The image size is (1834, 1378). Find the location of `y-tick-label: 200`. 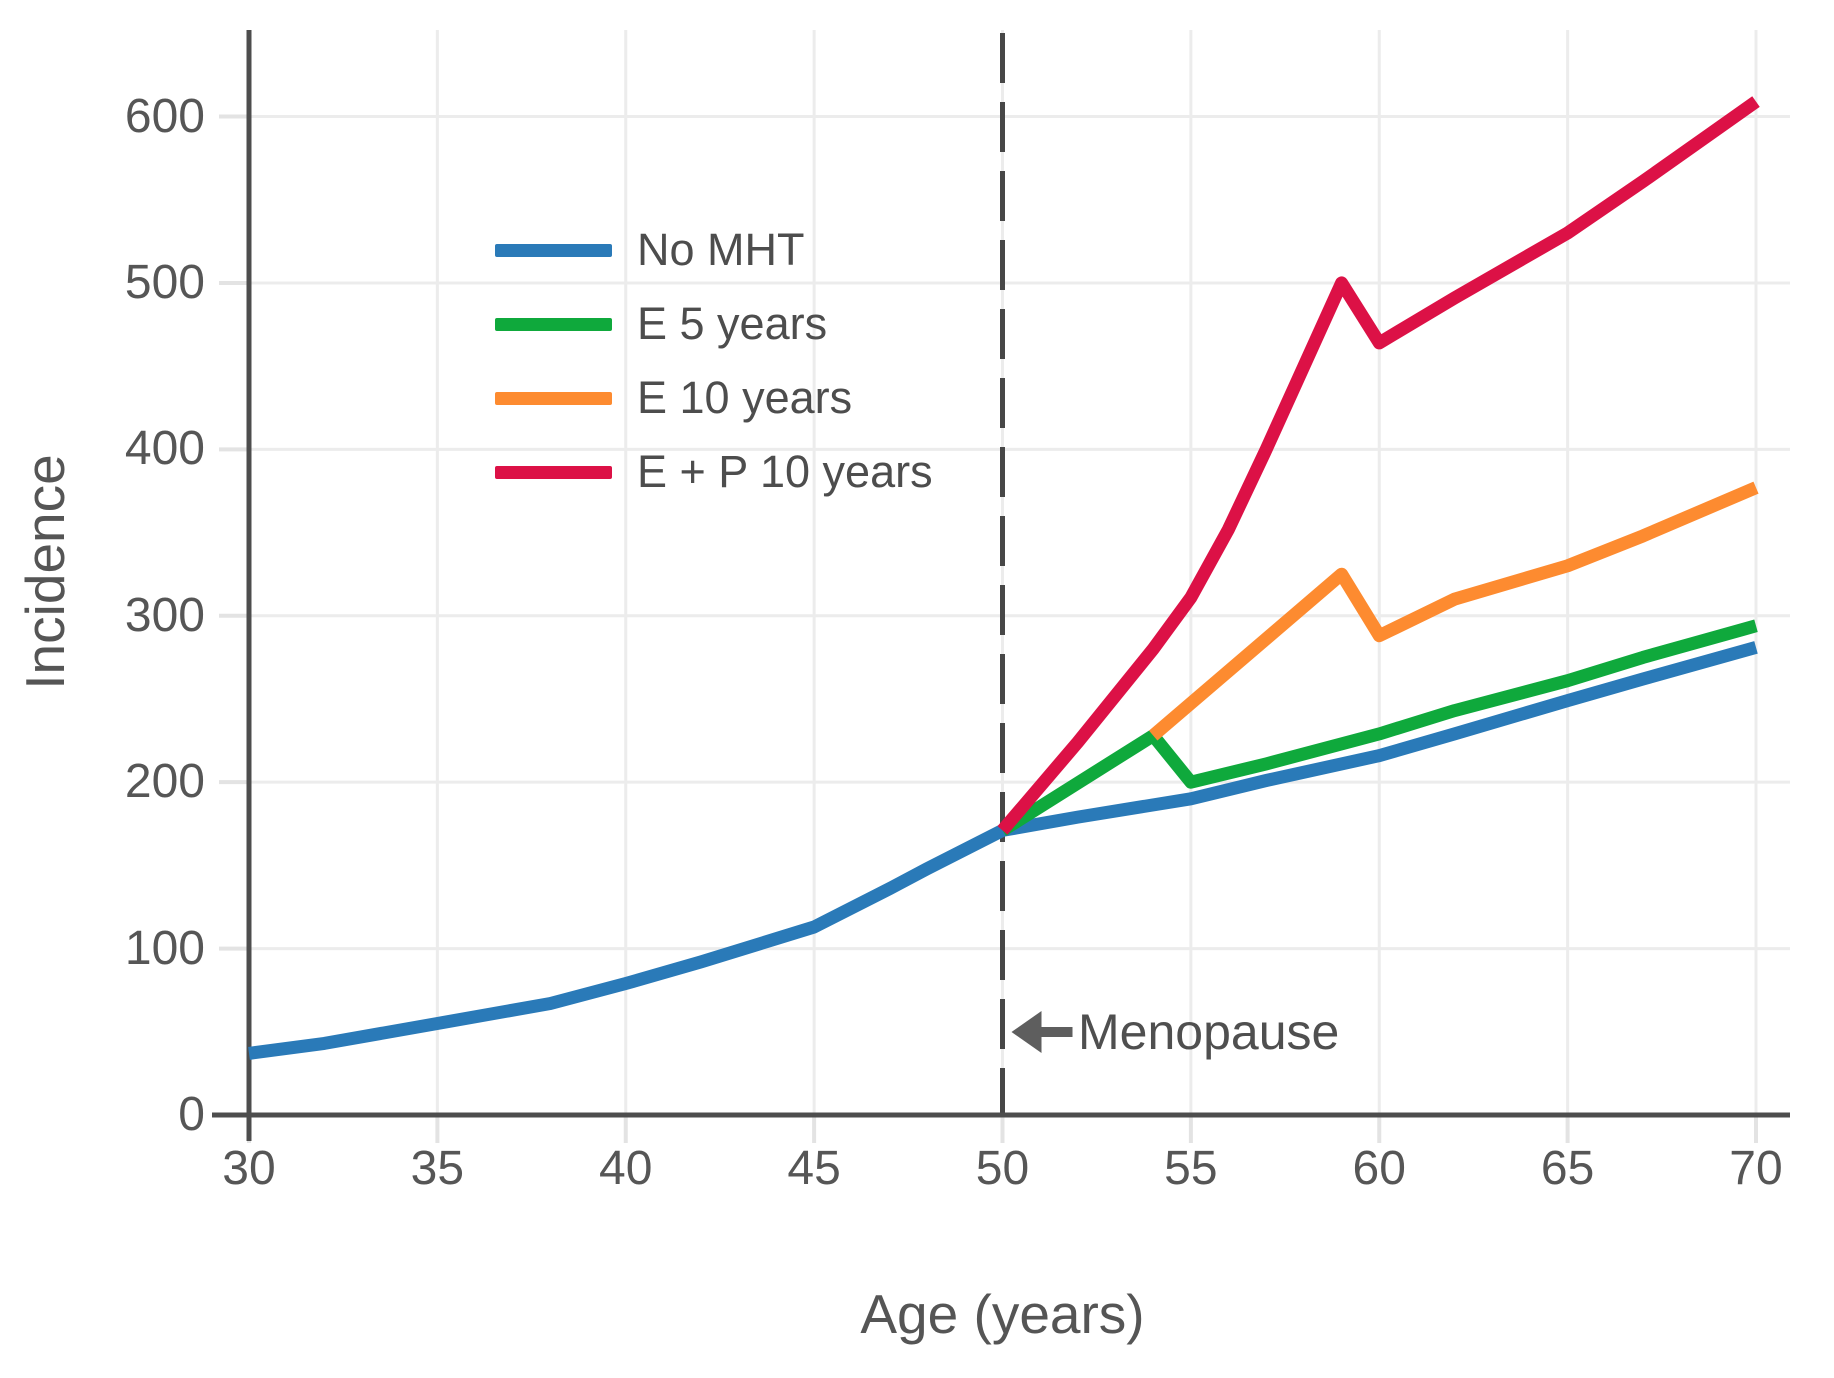

y-tick-label: 200 is located at coordinates (164, 782).